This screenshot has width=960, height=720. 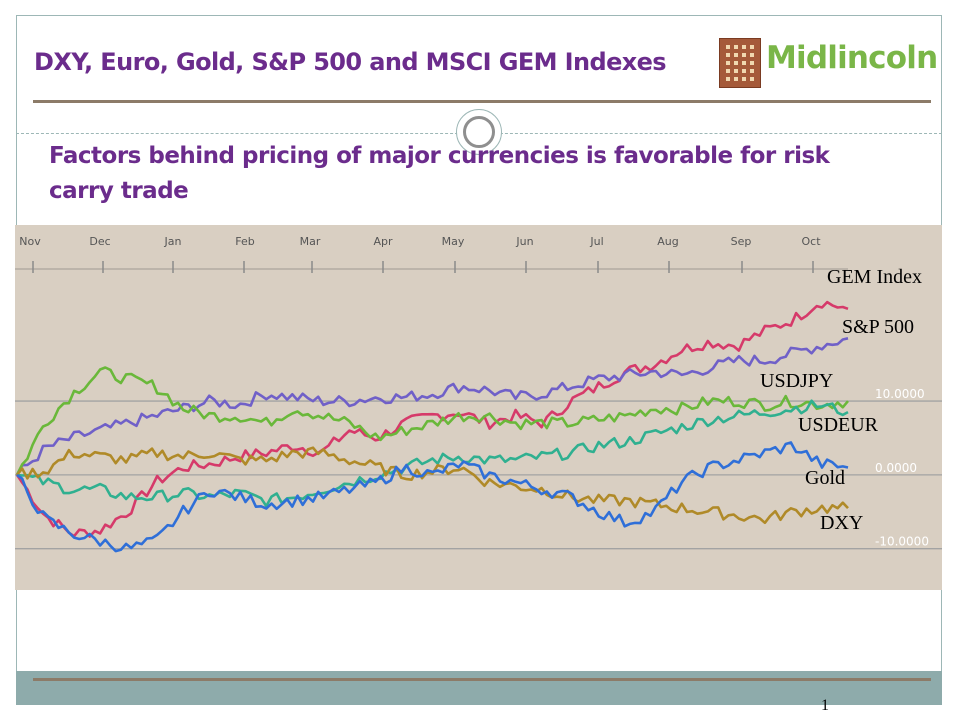 I want to click on x-tick-label: Dec, so click(x=99, y=241).